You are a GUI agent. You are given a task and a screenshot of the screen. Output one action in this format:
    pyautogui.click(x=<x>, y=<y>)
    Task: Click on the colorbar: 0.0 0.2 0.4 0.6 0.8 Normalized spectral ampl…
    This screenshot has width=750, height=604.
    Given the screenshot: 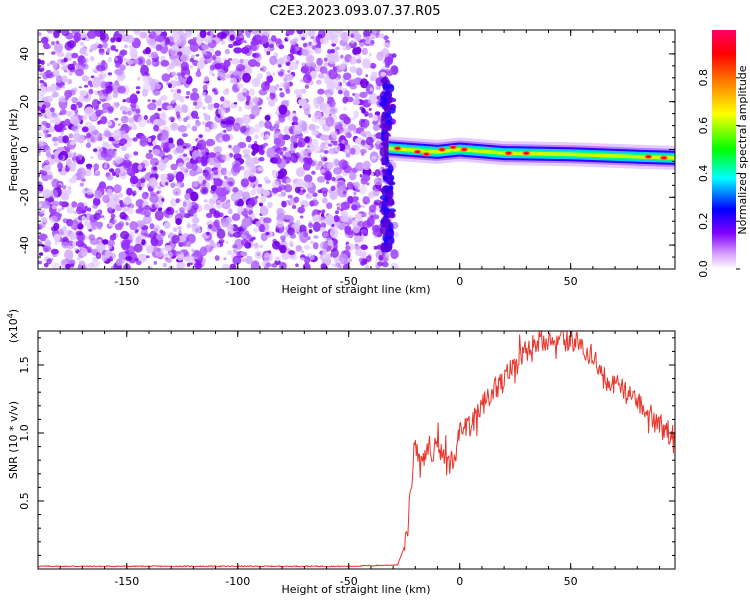 What is the action you would take?
    pyautogui.click(x=723, y=154)
    